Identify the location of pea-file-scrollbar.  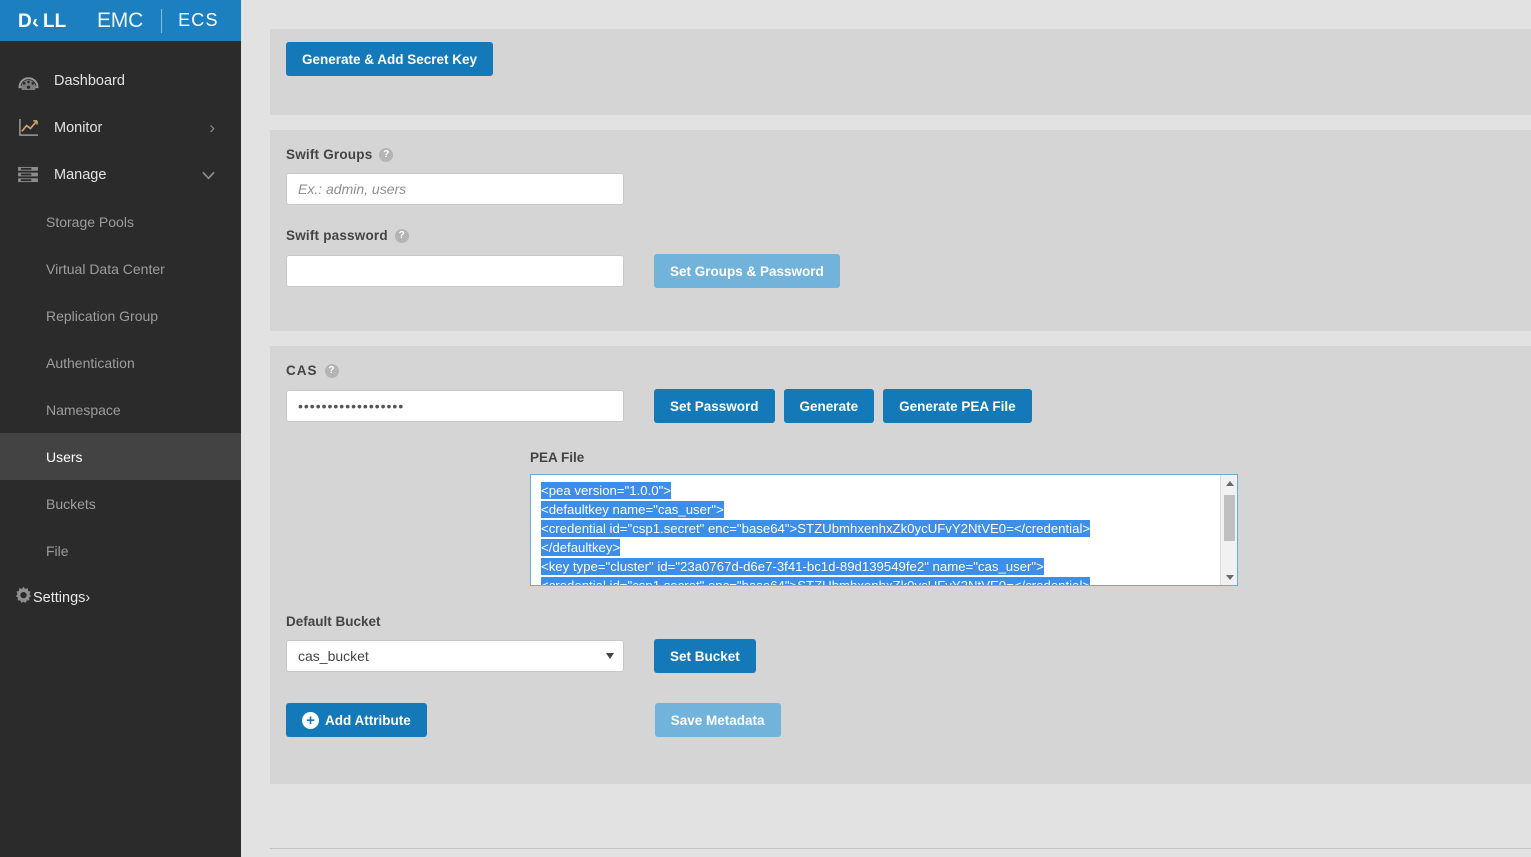
(1228, 530).